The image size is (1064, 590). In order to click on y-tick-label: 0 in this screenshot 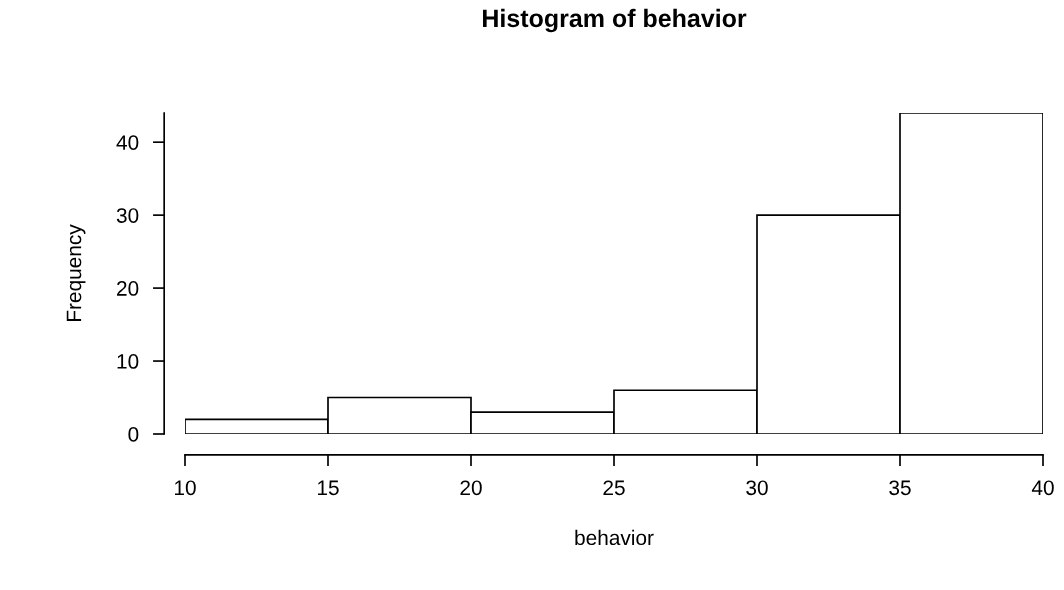, I will do `click(133, 434)`.